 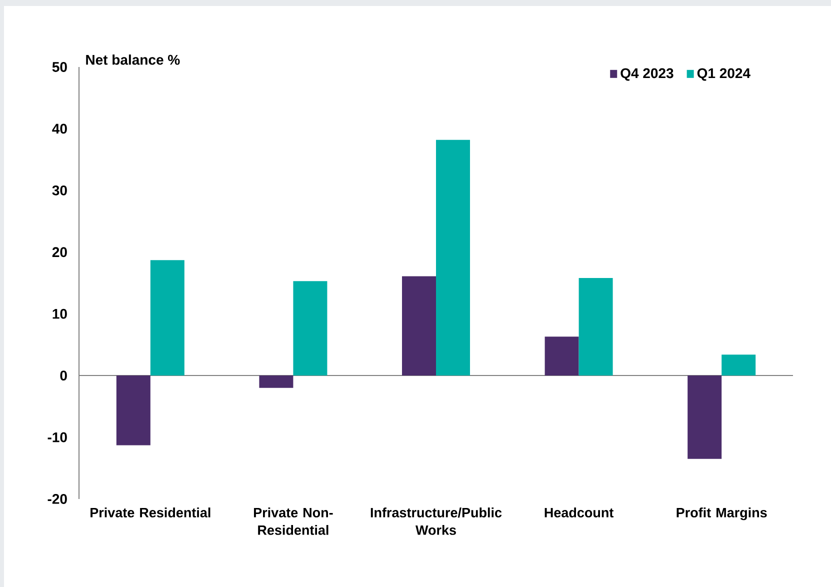 I want to click on y-tick-label: 30, so click(x=59, y=190).